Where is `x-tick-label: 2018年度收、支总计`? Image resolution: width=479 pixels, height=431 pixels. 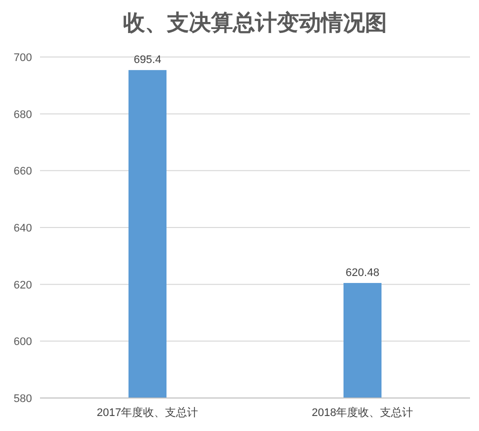 x-tick-label: 2018年度收、支总计 is located at coordinates (363, 412).